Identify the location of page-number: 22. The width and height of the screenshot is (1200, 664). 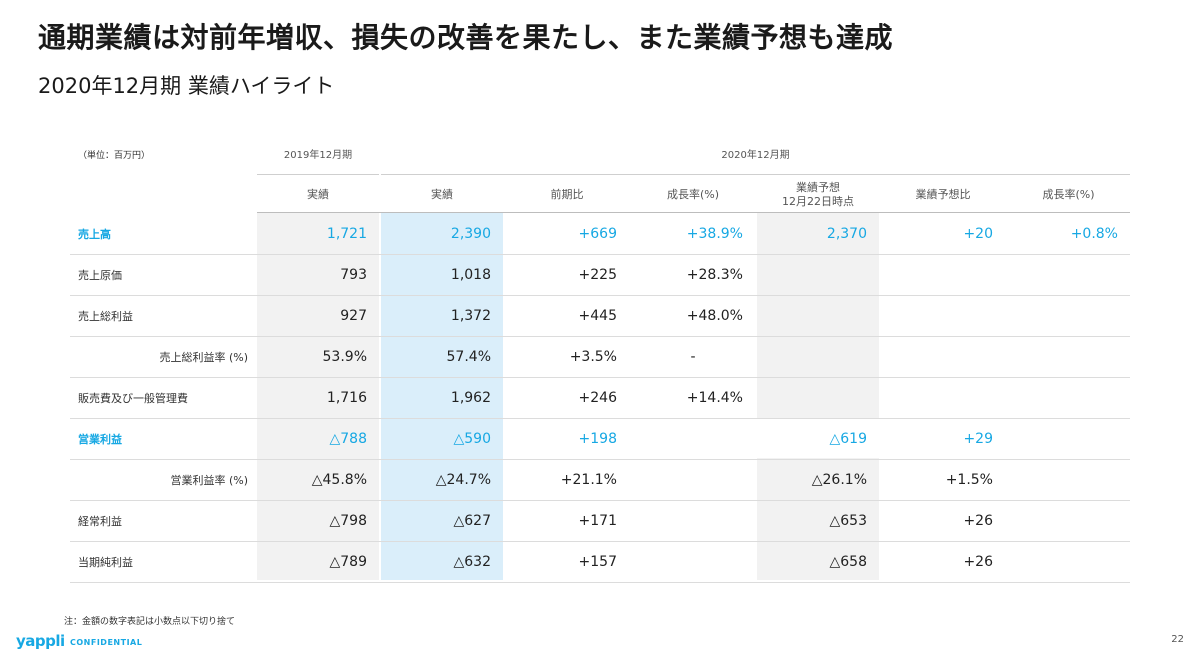
(1177, 639).